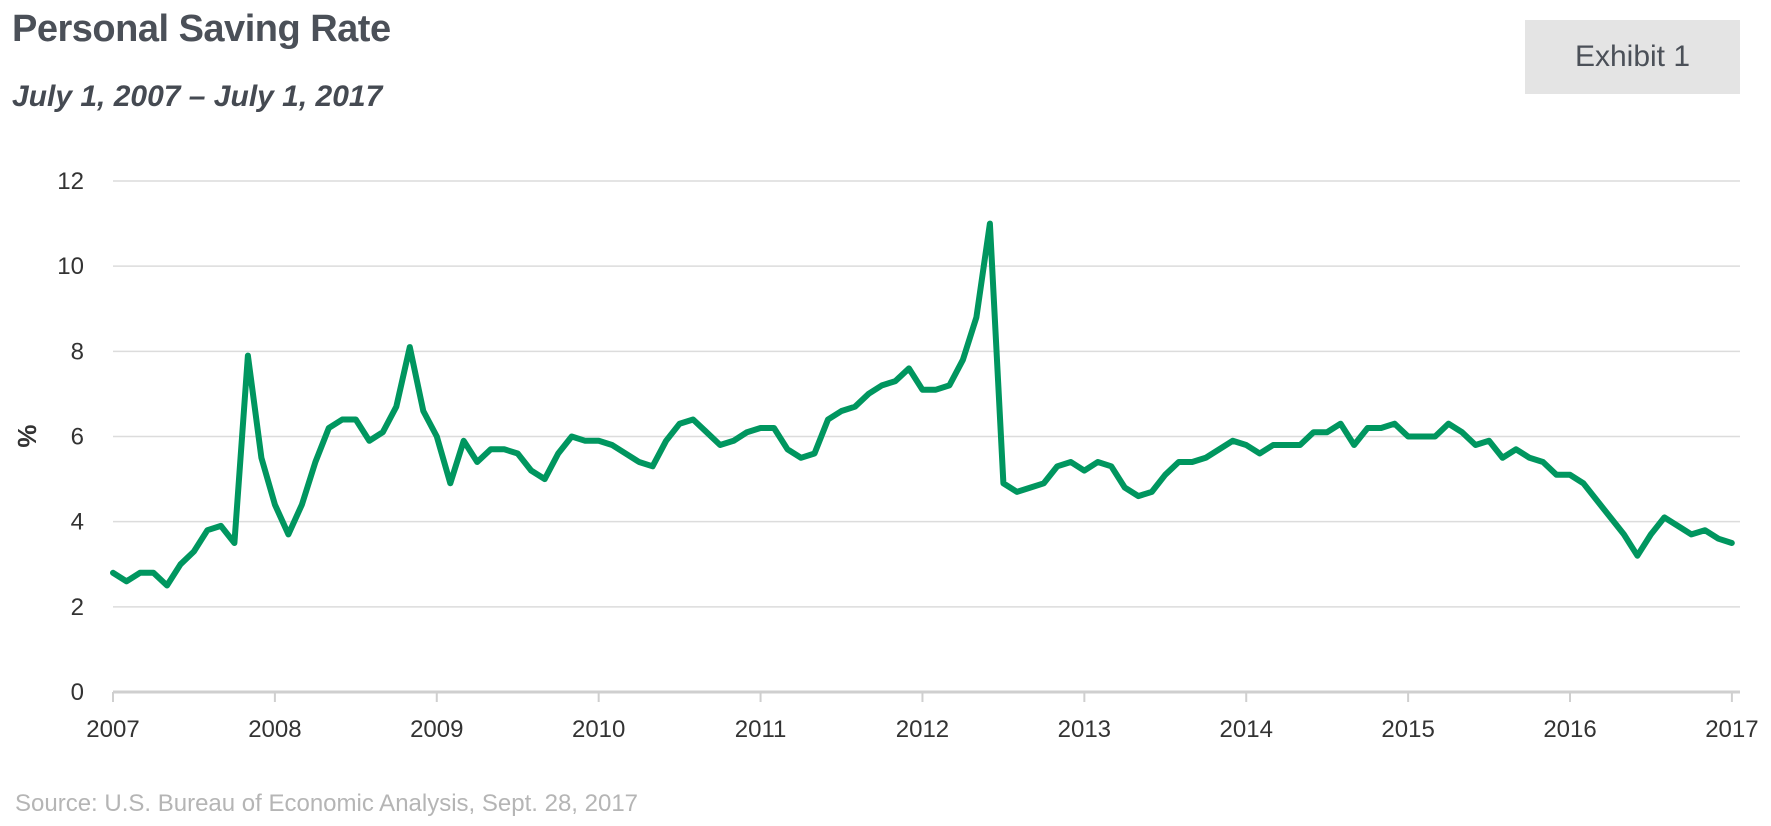 This screenshot has height=826, width=1771. What do you see at coordinates (70, 181) in the screenshot?
I see `y-tick-label: 12` at bounding box center [70, 181].